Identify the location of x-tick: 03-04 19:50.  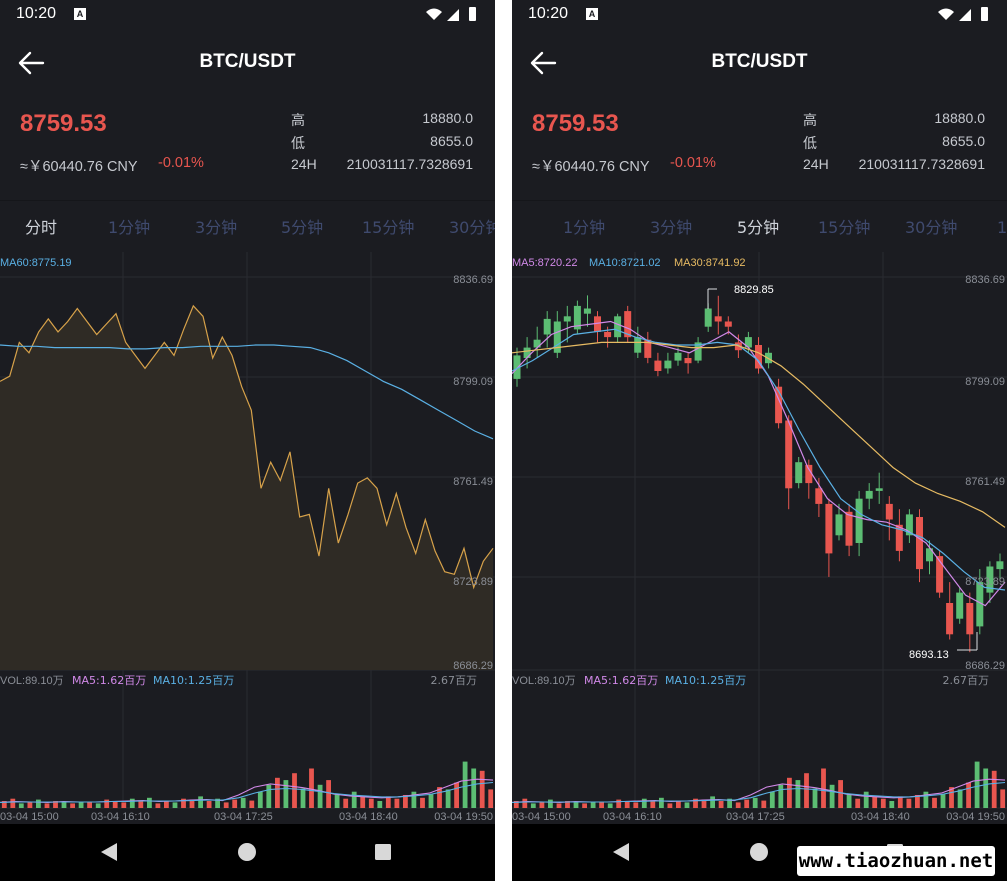
(975, 817).